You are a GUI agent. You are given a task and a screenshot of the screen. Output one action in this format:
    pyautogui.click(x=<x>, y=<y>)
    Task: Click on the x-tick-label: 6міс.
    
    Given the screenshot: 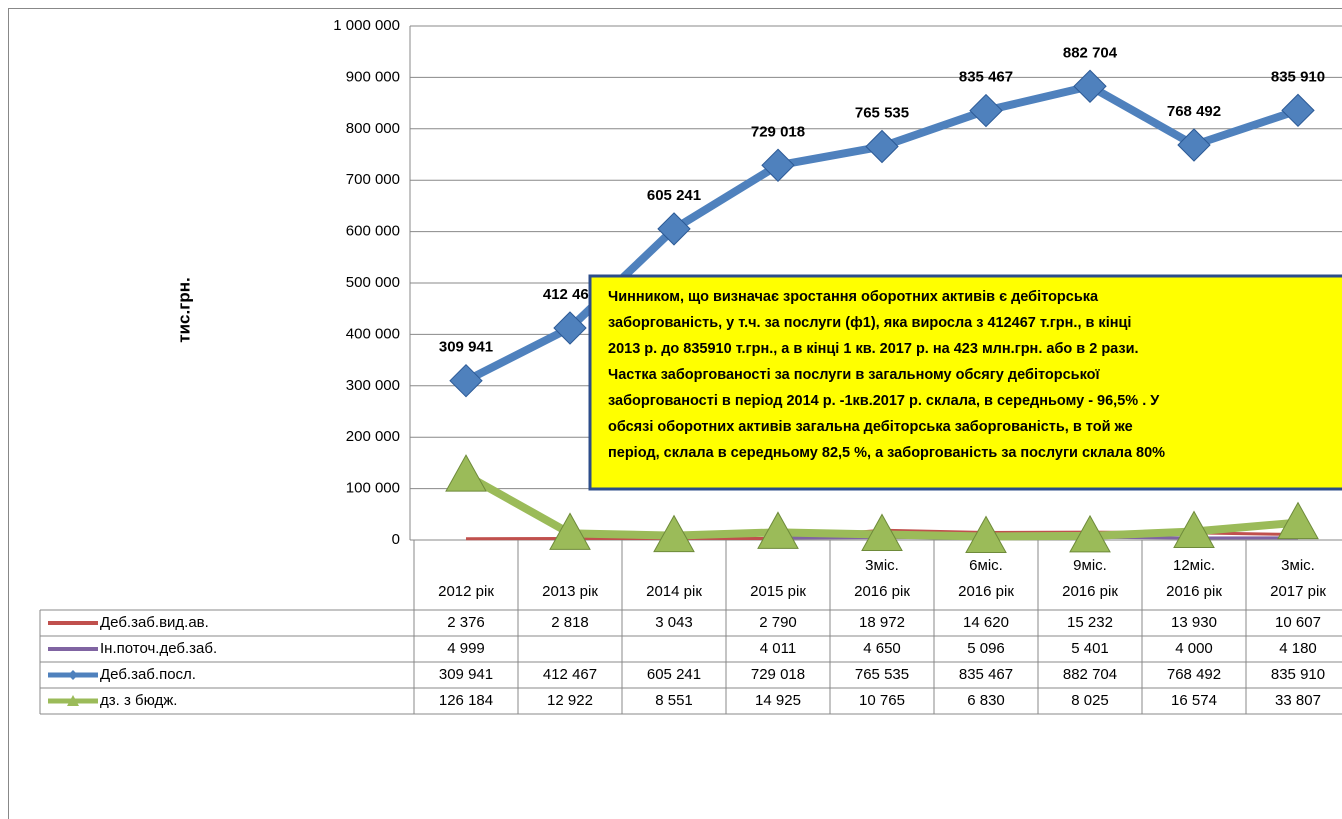 What is the action you would take?
    pyautogui.click(x=986, y=565)
    